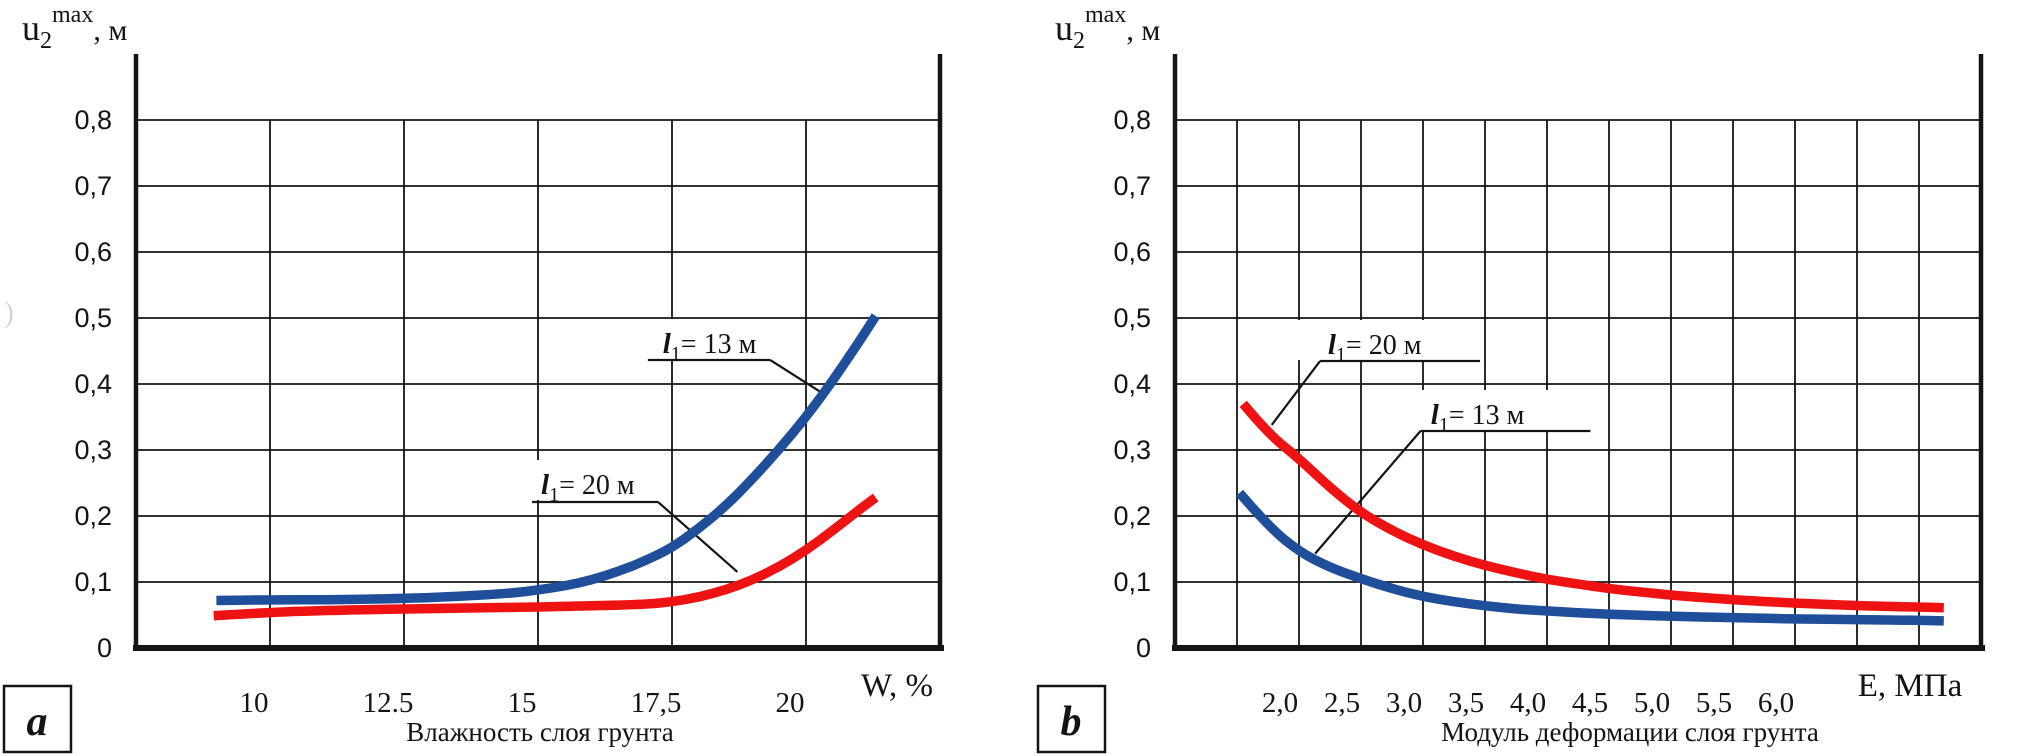 Image resolution: width=2020 pixels, height=756 pixels. I want to click on x-tick-label: 3,0, so click(1404, 703).